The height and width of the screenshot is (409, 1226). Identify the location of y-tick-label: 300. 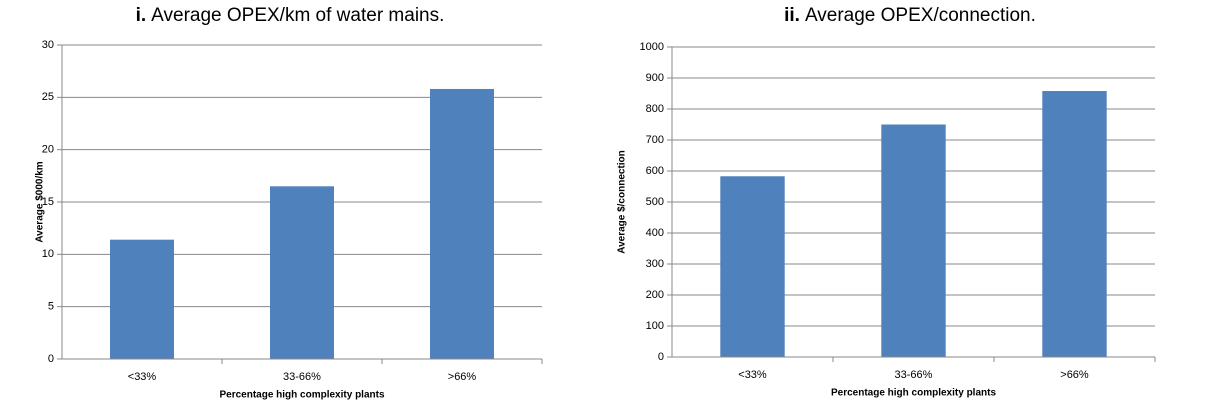
(655, 264).